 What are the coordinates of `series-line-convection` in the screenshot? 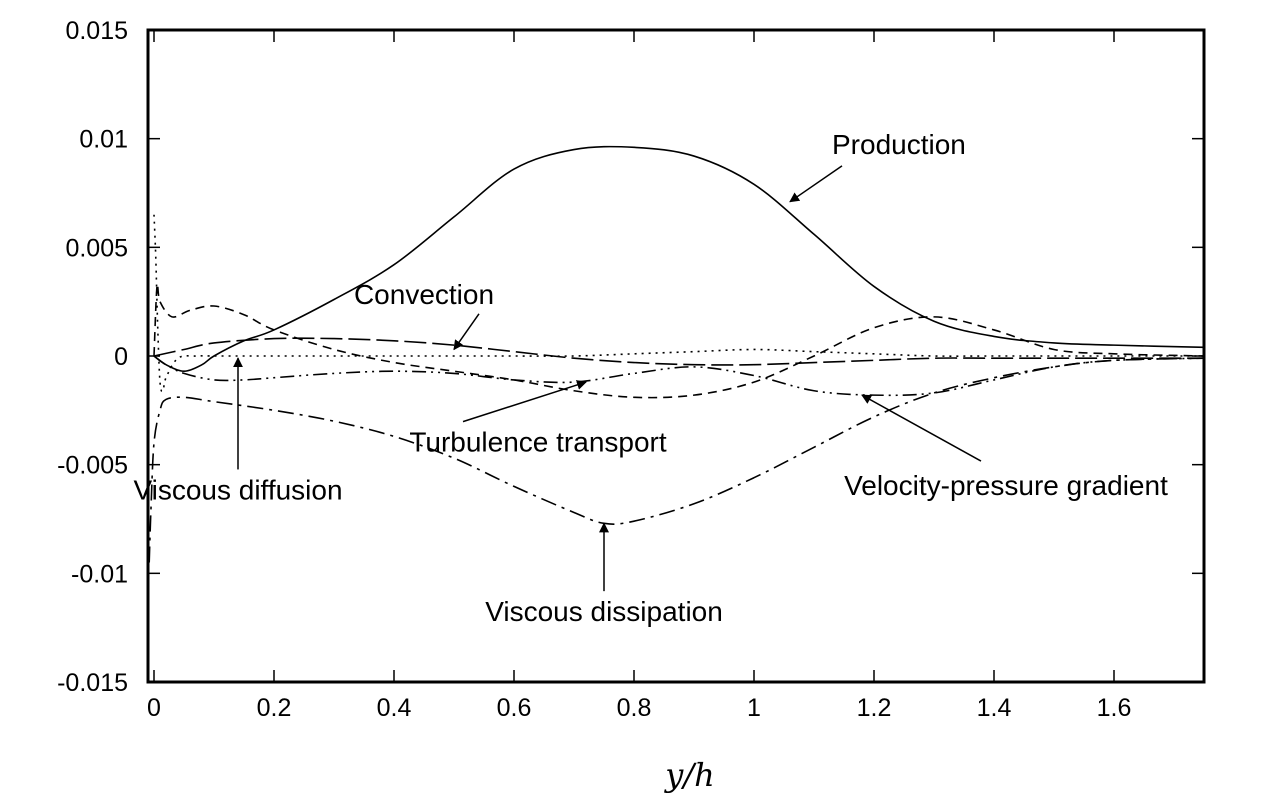 It's located at (678, 351).